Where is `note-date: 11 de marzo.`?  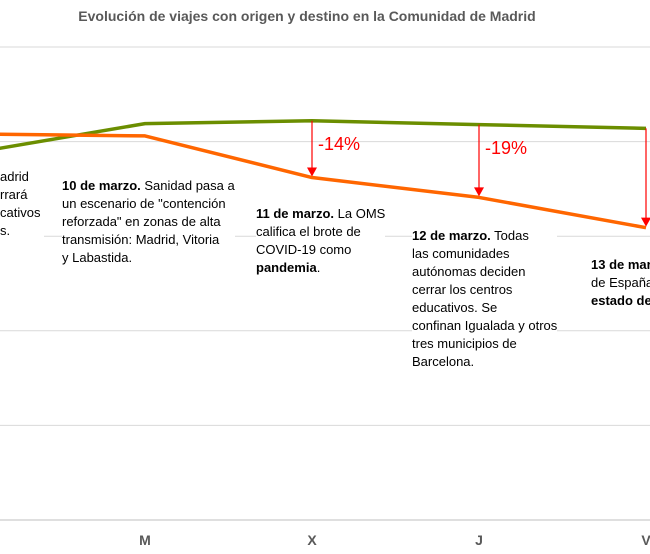 note-date: 11 de marzo. is located at coordinates (295, 213).